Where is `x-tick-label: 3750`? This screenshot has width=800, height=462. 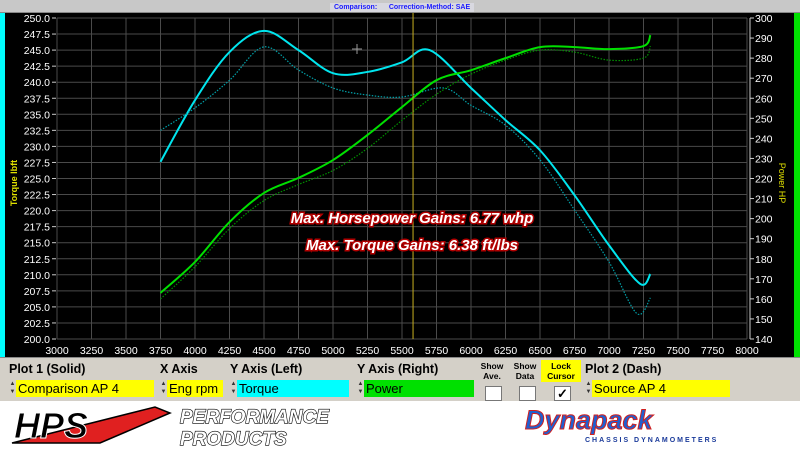
x-tick-label: 3750 is located at coordinates (161, 351).